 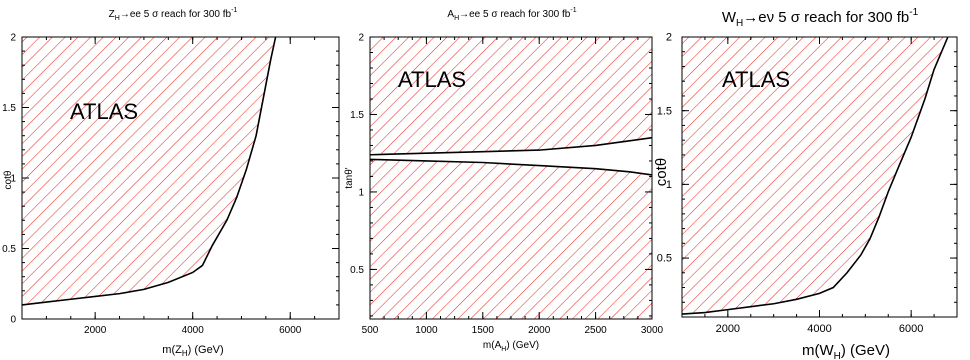 I want to click on y-axis-label: tanθ', so click(x=349, y=177).